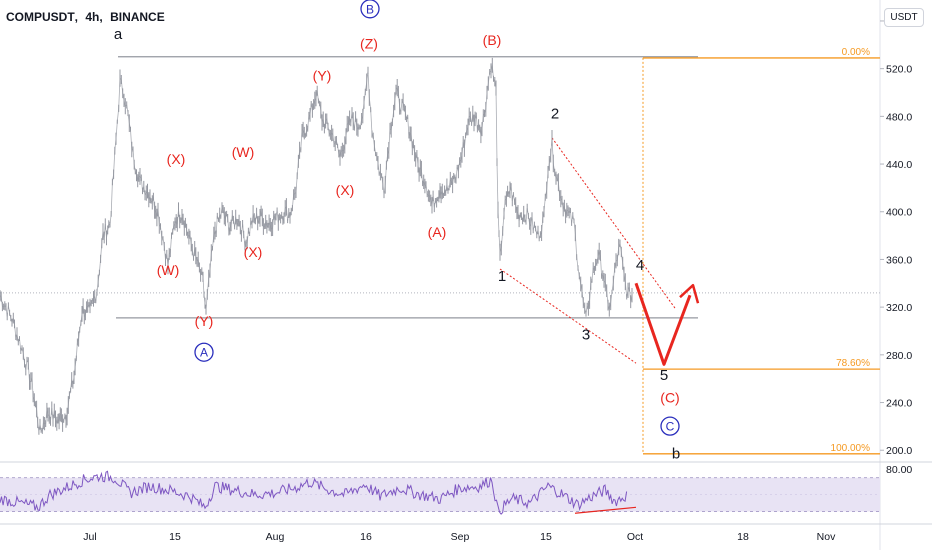 Image resolution: width=932 pixels, height=550 pixels. I want to click on wave-label: a, so click(118, 34).